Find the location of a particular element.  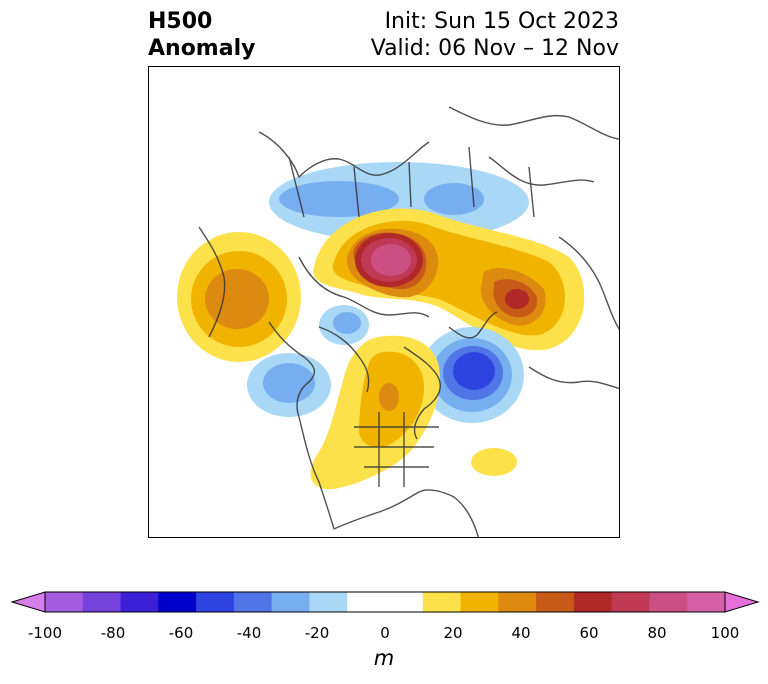

colorbar-tick-label: -40 is located at coordinates (249, 633).